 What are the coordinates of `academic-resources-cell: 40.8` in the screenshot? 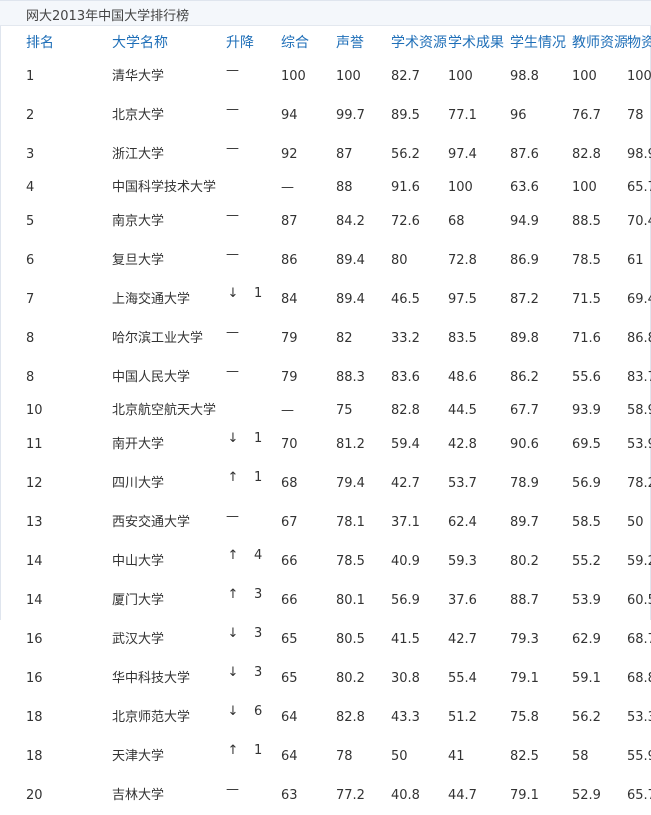 It's located at (405, 795).